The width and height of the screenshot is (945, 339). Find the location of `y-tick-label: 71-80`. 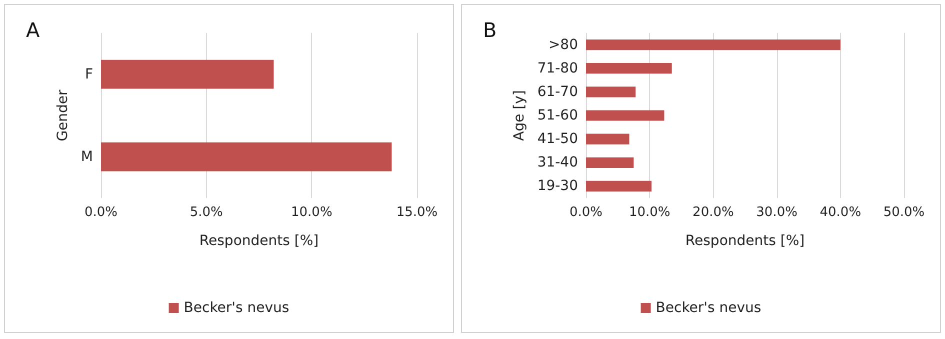

y-tick-label: 71-80 is located at coordinates (557, 68).